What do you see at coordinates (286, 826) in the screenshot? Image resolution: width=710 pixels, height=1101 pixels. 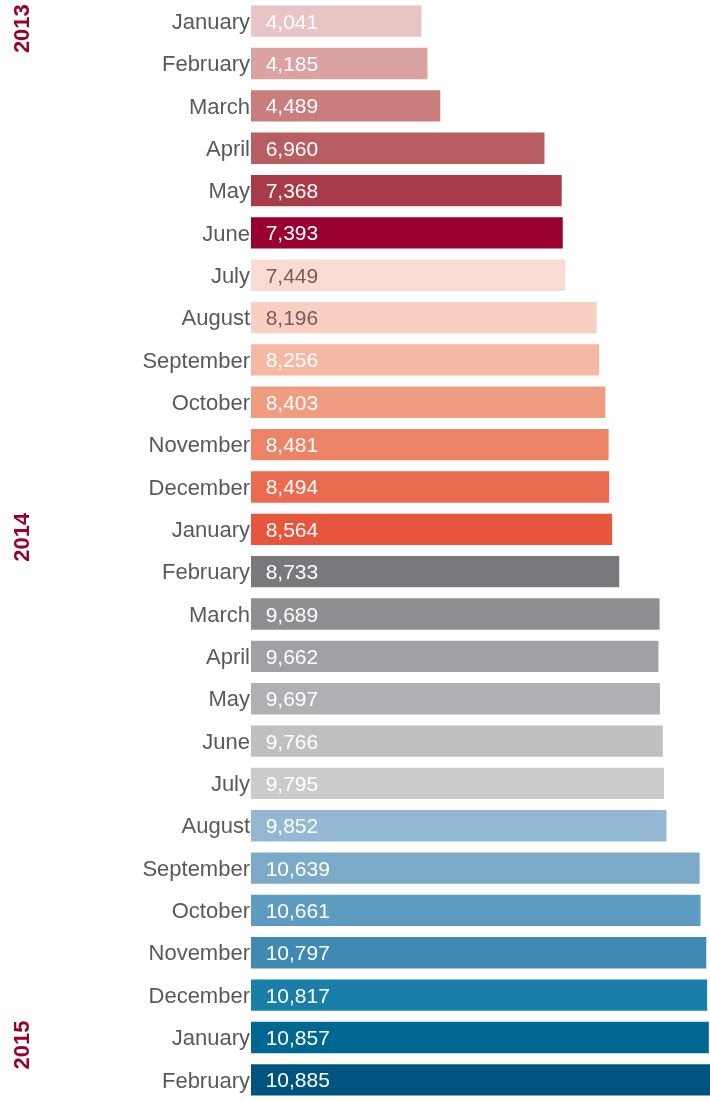 I see `data-label: 9,852` at bounding box center [286, 826].